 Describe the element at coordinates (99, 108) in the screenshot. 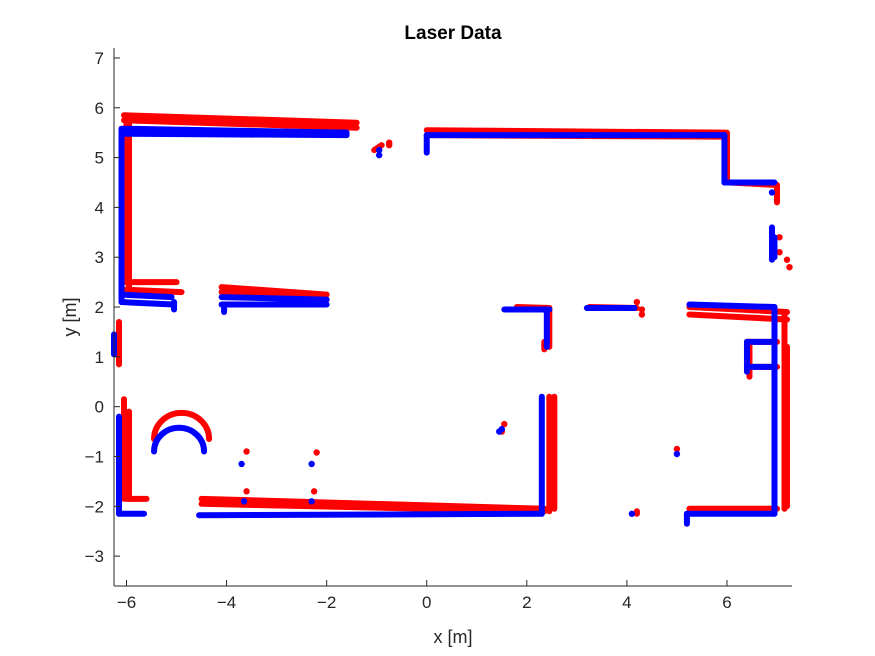

I see `y-tick-label: 6` at that location.